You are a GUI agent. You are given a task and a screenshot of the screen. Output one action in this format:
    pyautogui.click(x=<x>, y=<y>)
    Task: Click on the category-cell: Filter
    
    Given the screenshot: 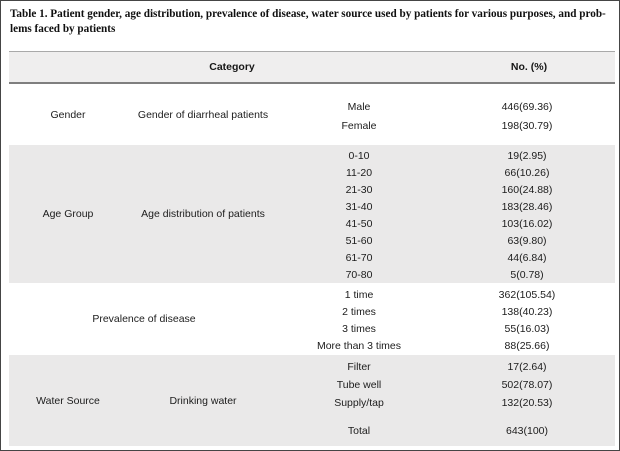 What is the action you would take?
    pyautogui.click(x=359, y=367)
    